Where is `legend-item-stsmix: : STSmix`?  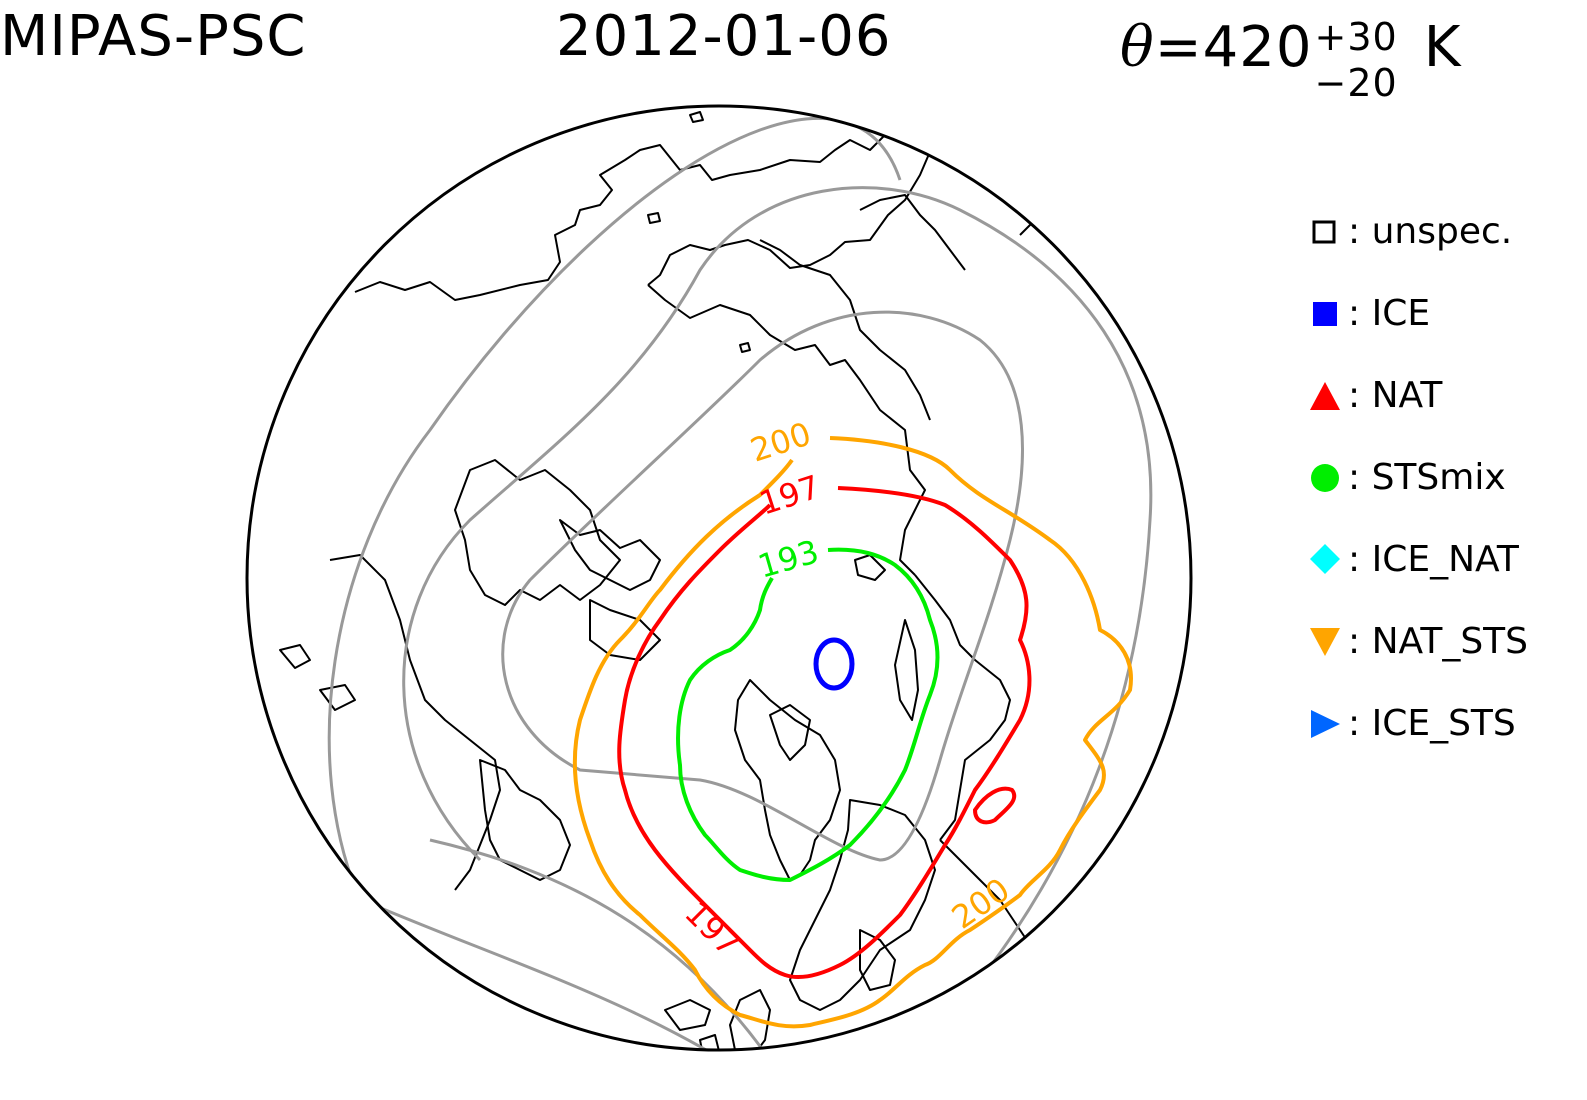
legend-item-stsmix: : STSmix is located at coordinates (1443, 477).